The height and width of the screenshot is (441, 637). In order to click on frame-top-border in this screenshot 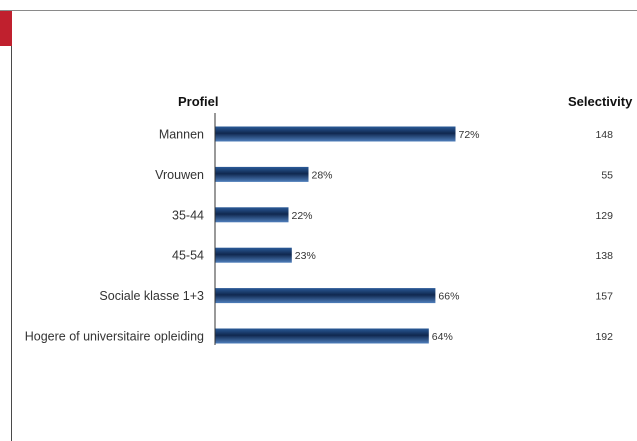, I will do `click(318, 10)`.